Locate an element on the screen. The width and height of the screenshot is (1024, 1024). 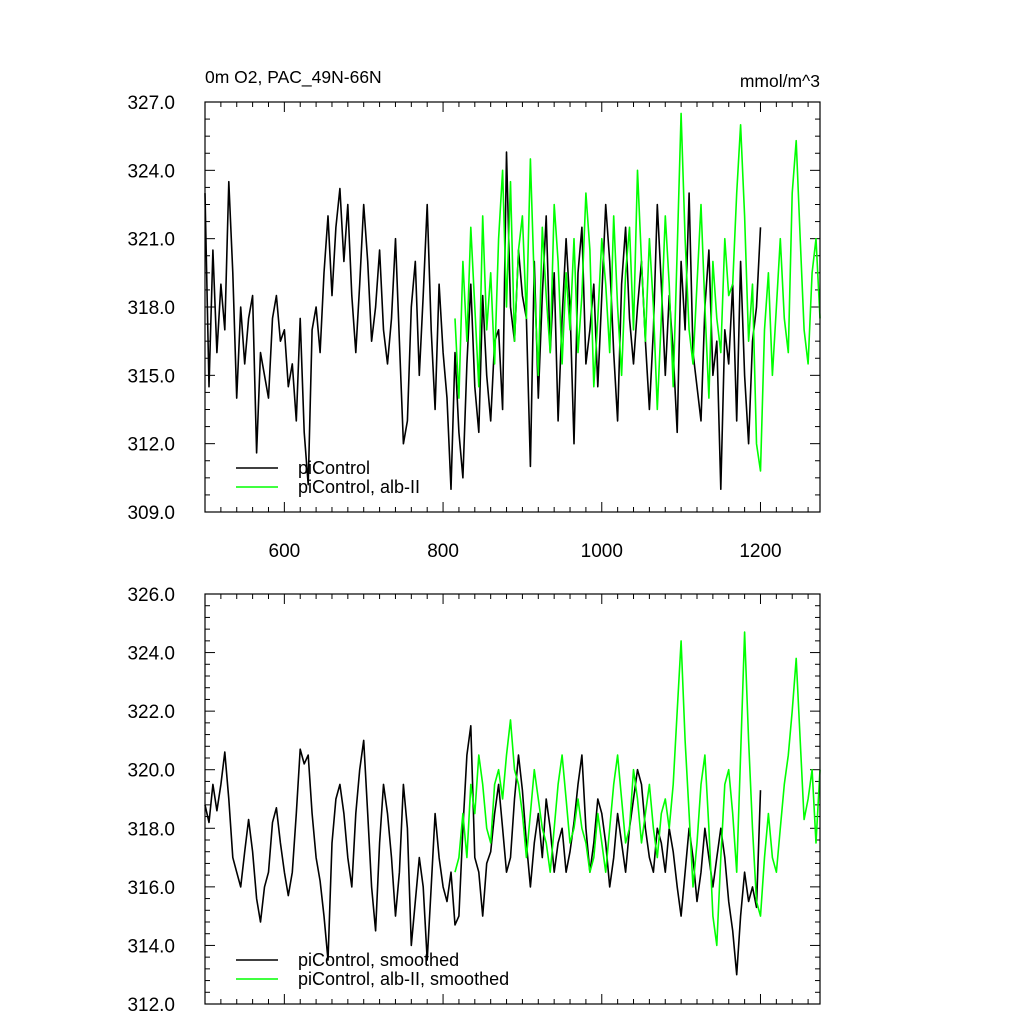
top-panel-y-tick-labels: 309.0 312.0 315.0 318.0 321.0 324.0 327.0 is located at coordinates (151, 308).